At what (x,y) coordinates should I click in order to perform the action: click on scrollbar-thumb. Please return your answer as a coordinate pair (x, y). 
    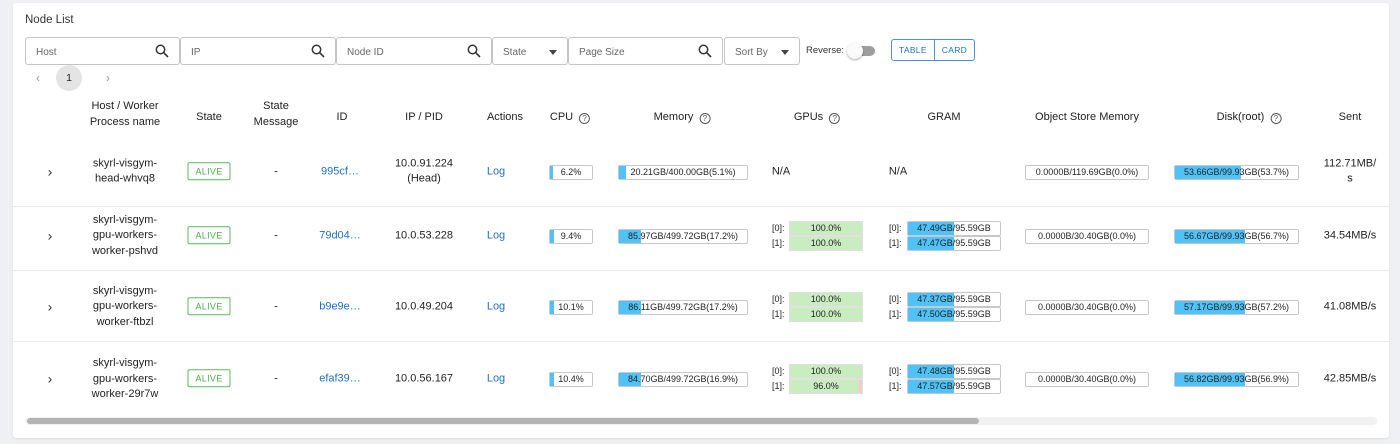
    Looking at the image, I should click on (503, 421).